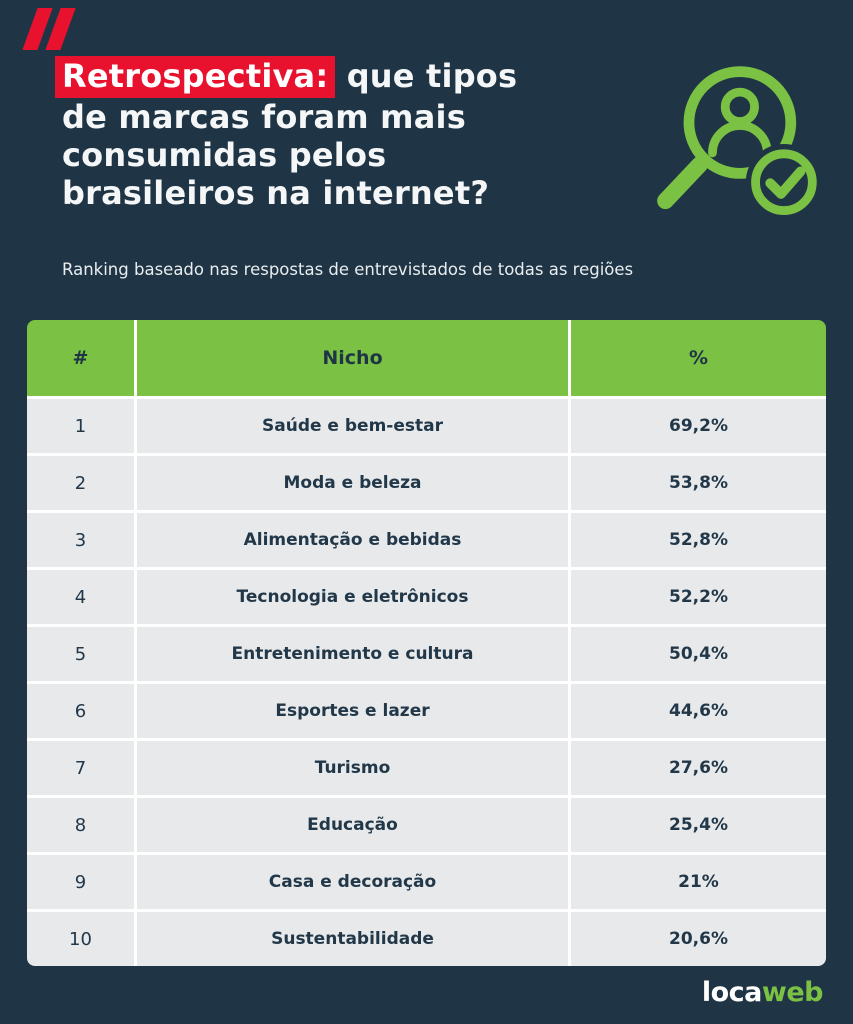 The width and height of the screenshot is (853, 1024). I want to click on cell-pct: 69,2%, so click(698, 424).